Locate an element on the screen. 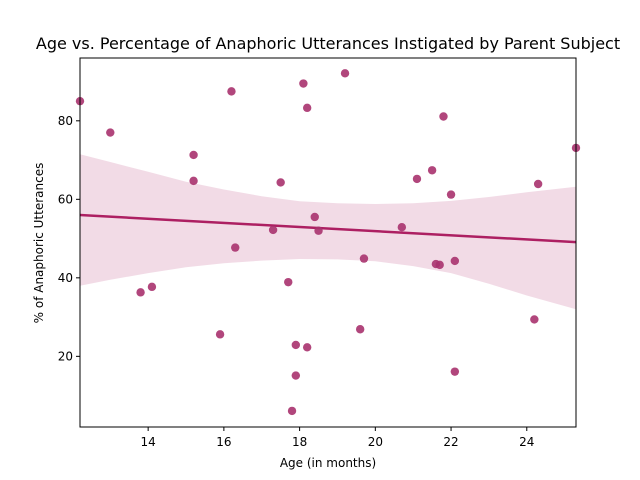 The height and width of the screenshot is (480, 640). regression-line is located at coordinates (328, 228).